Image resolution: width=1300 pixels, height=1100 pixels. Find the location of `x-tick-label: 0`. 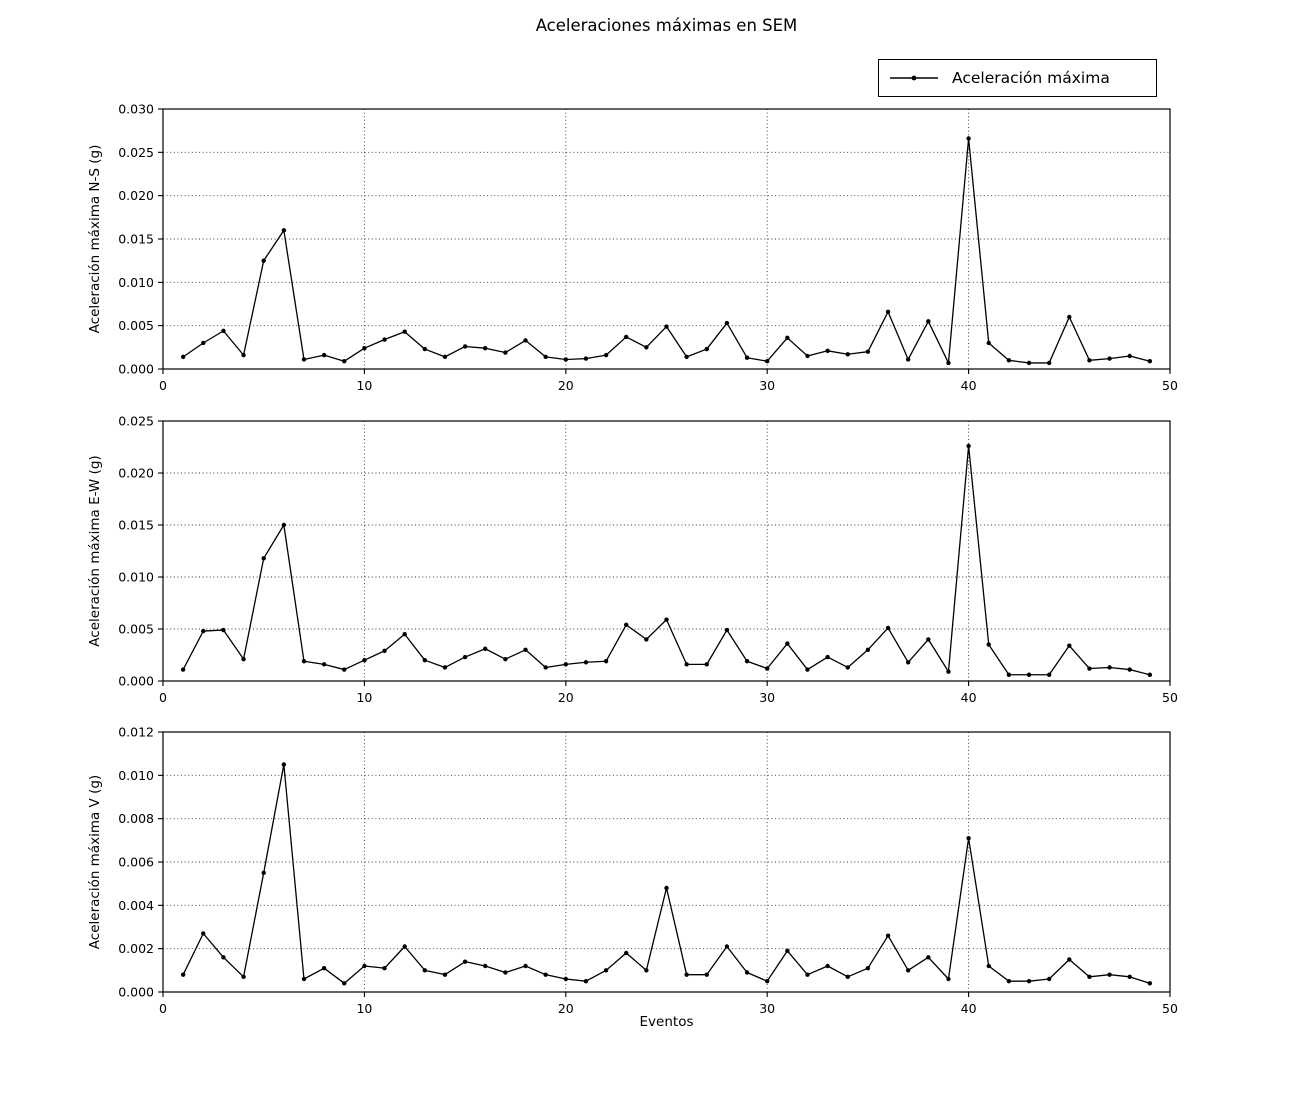

x-tick-label: 0 is located at coordinates (163, 697).